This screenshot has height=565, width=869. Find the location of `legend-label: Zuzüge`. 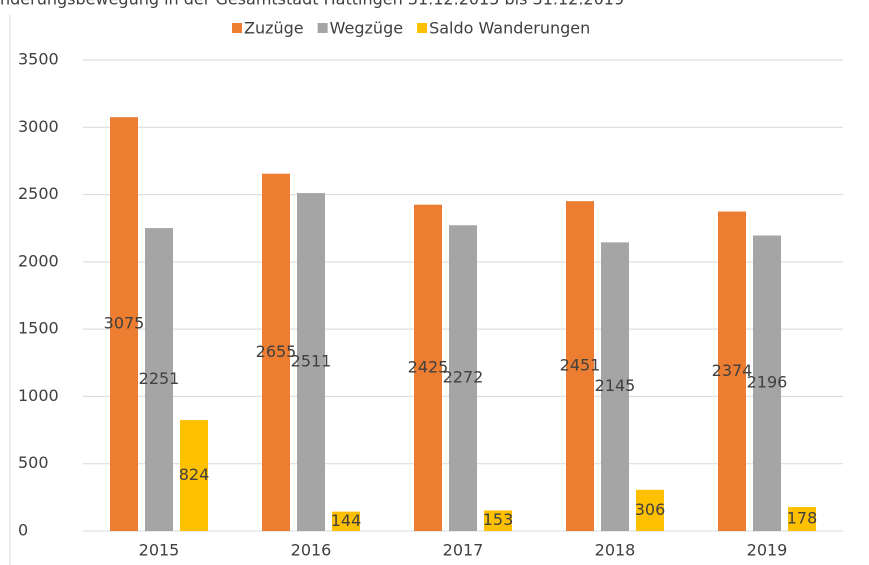

legend-label: Zuzüge is located at coordinates (274, 28).